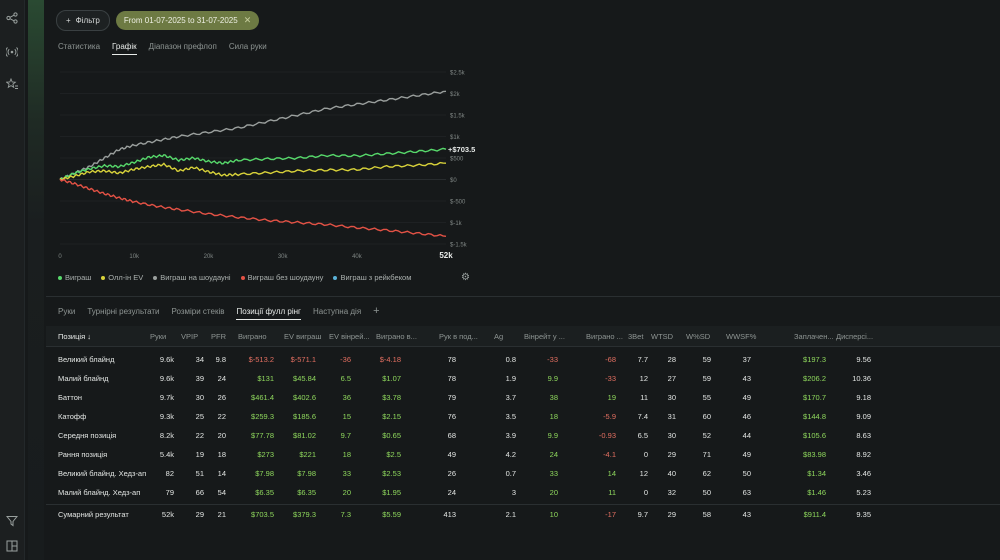 This screenshot has height=560, width=1000. Describe the element at coordinates (247, 46) in the screenshot. I see `tab-3: Сила руки` at that location.